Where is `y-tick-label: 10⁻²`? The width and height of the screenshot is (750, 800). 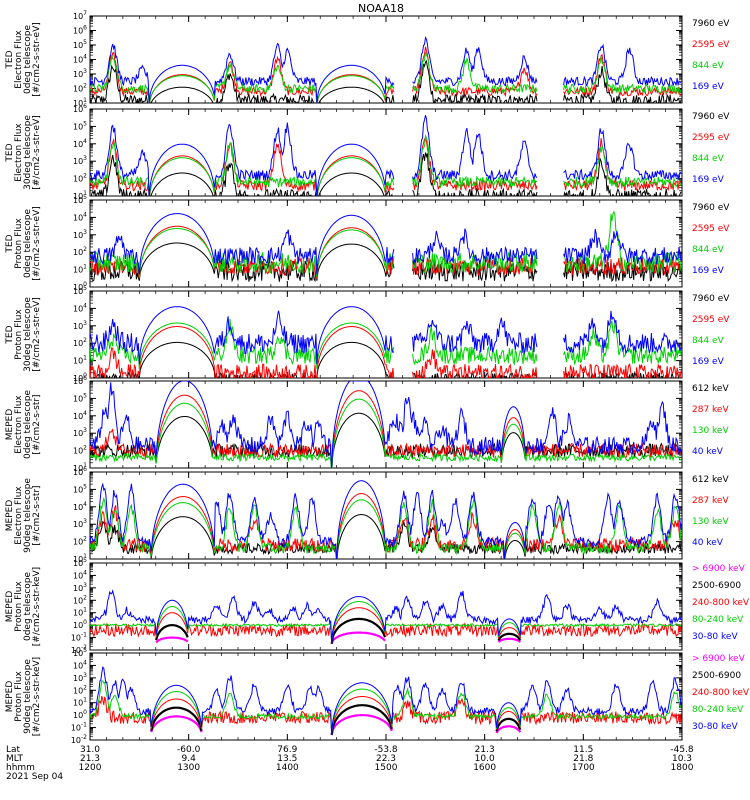
y-tick-label: 10⁻² is located at coordinates (79, 649).